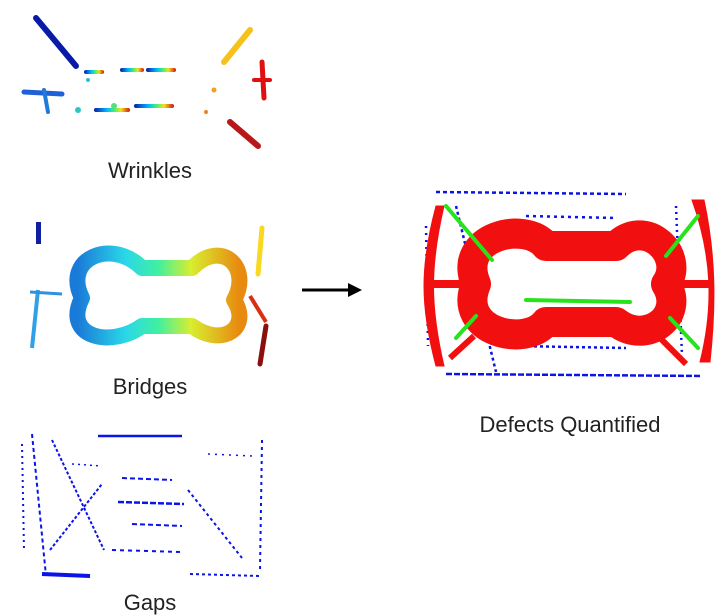 The height and width of the screenshot is (616, 721). I want to click on bridges-plot, so click(149, 294).